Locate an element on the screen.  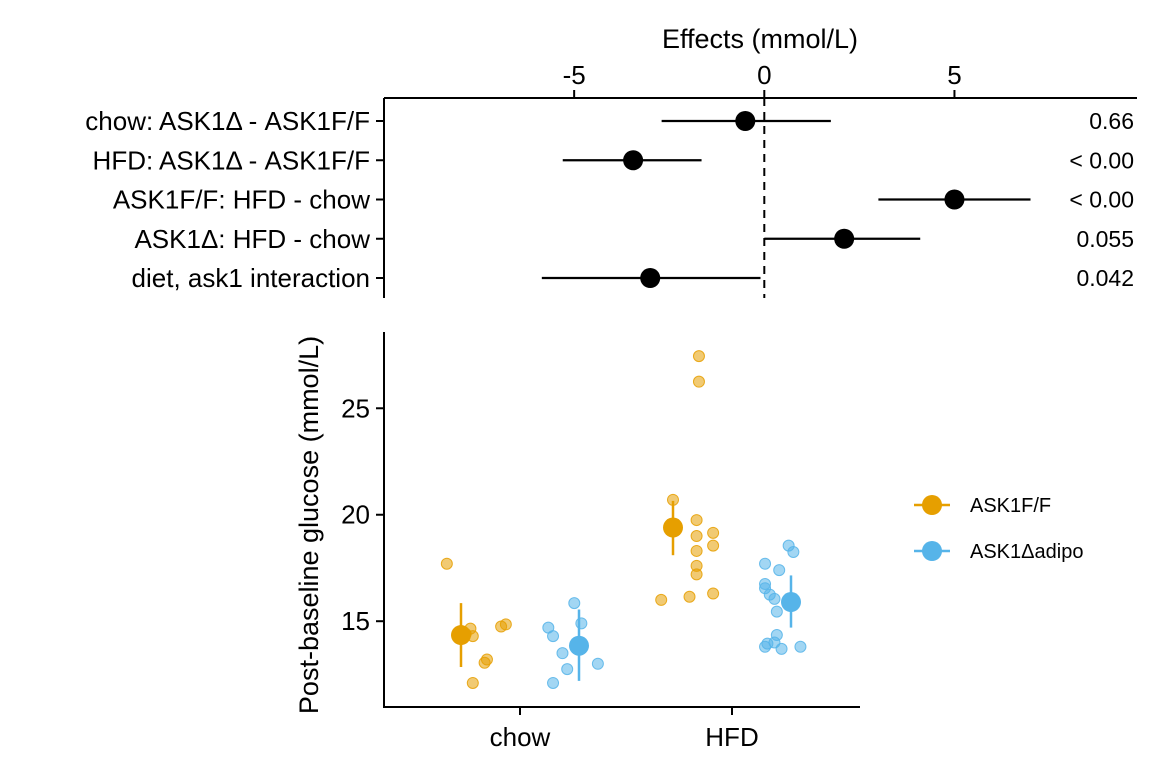
contrast-label: ASK1Δ: HFD - chow is located at coordinates (252, 239).